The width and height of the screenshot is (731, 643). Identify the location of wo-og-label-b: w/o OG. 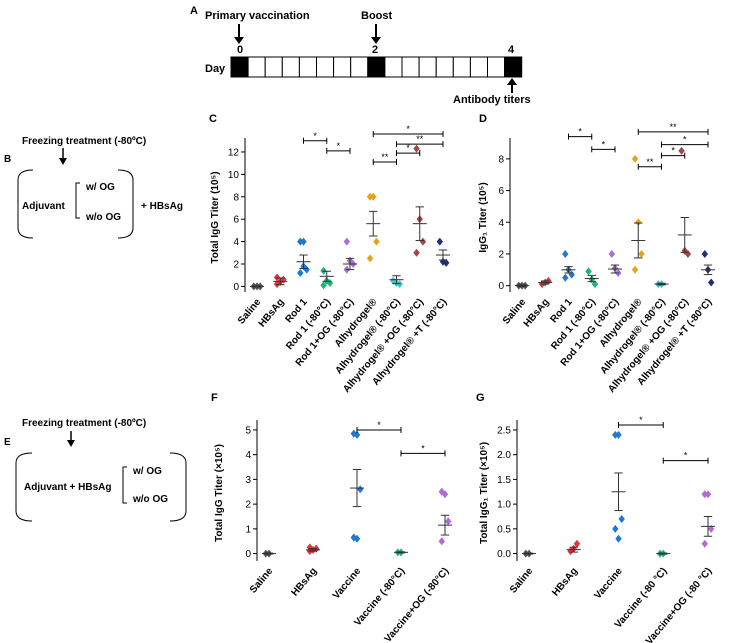
(103, 217).